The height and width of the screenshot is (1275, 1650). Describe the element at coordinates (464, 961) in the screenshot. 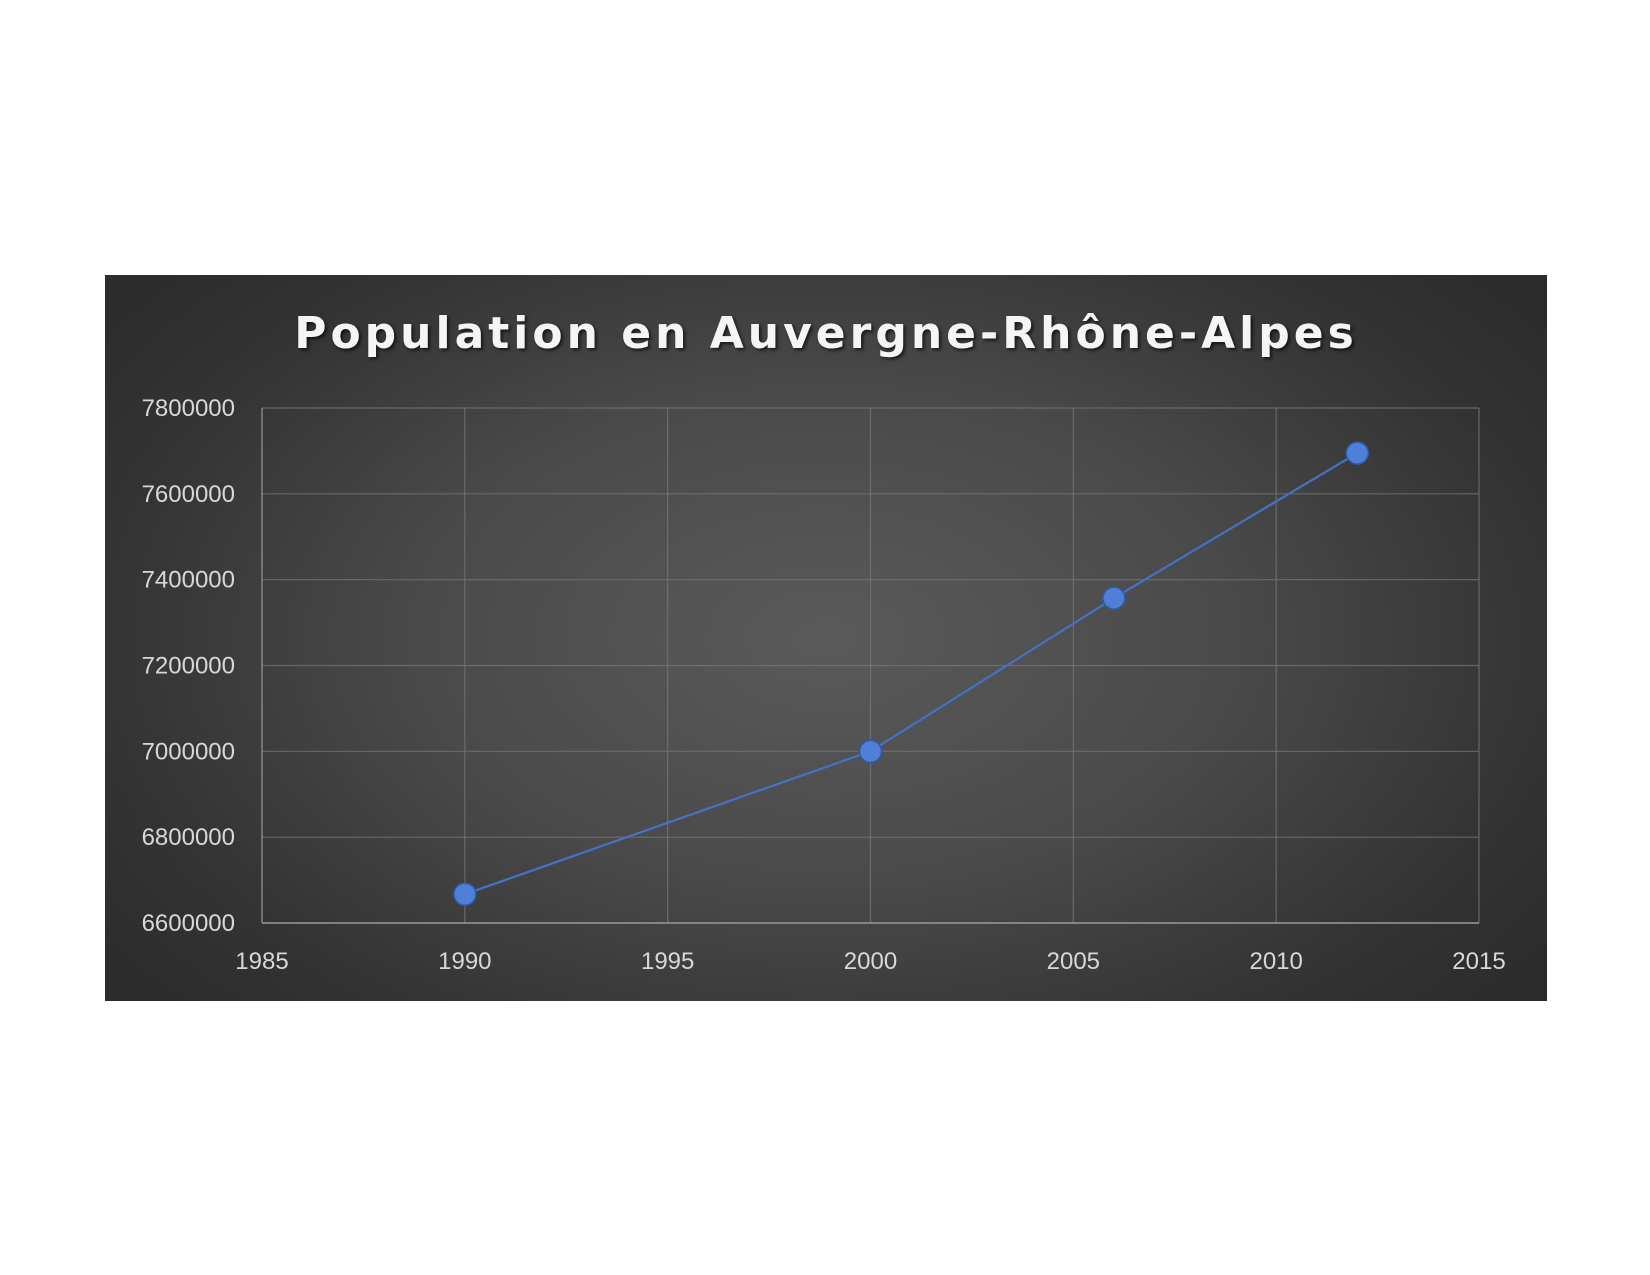

I see `x-tick-label: 1990` at that location.